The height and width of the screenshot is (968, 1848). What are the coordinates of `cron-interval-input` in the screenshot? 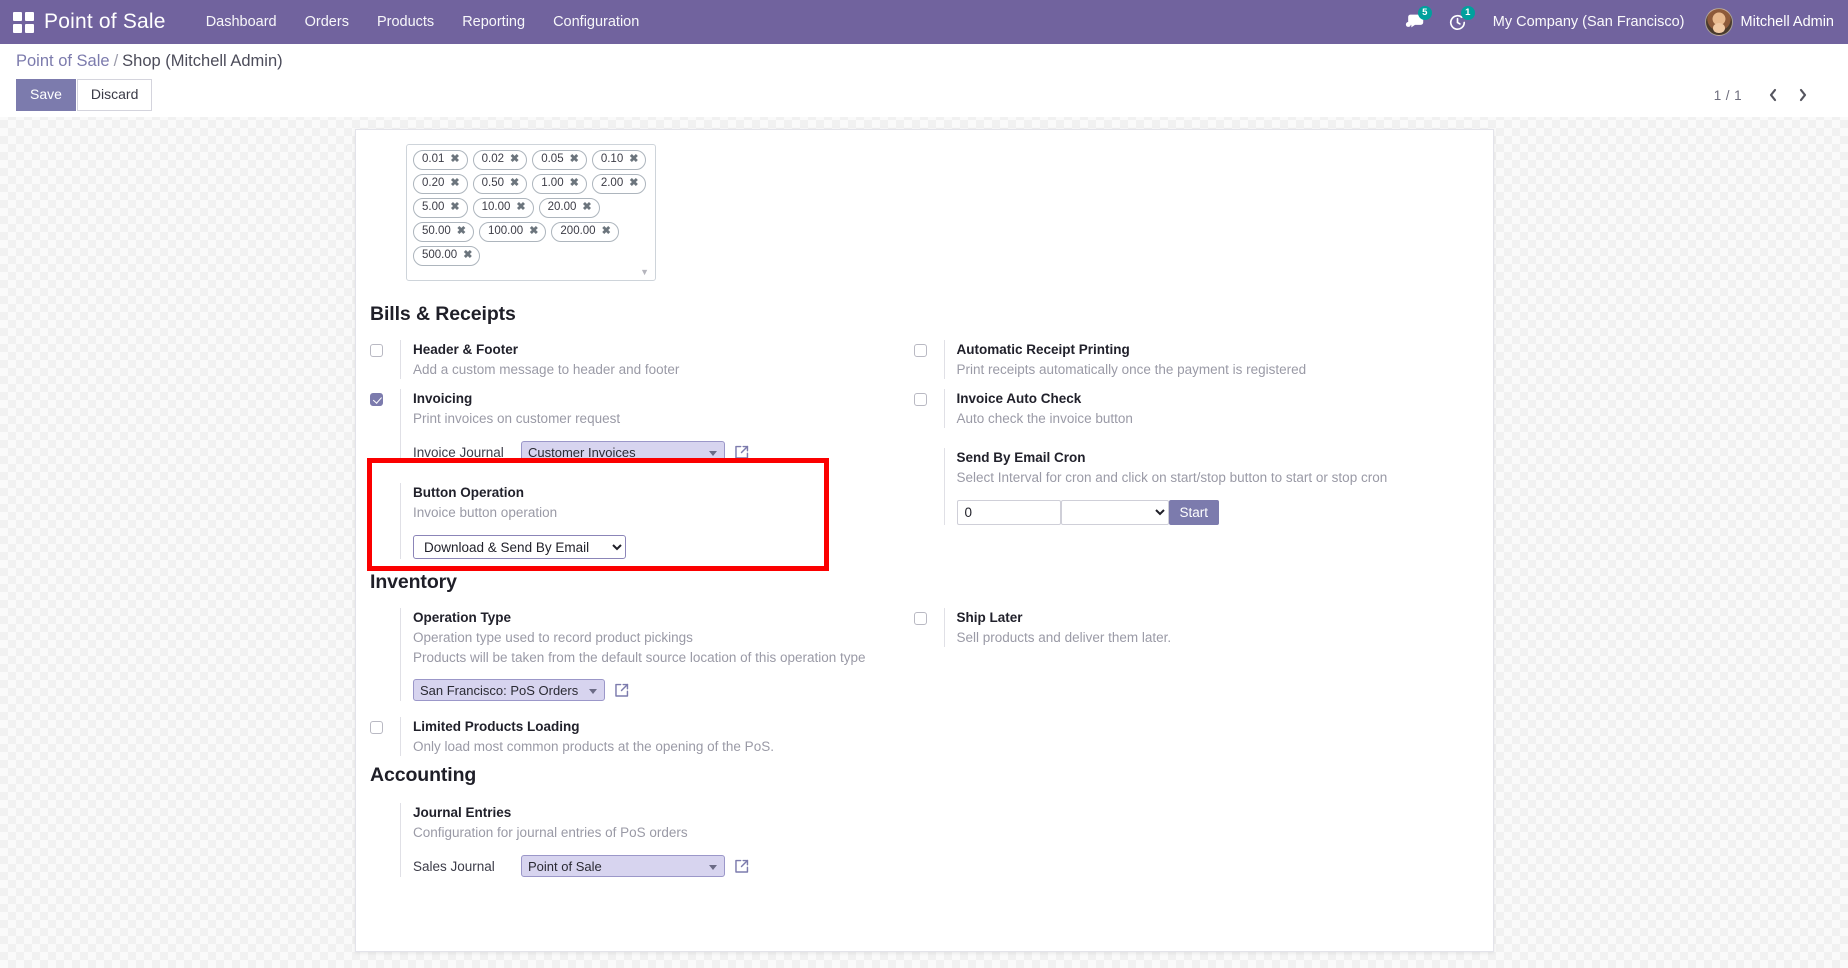 It's located at (1008, 512).